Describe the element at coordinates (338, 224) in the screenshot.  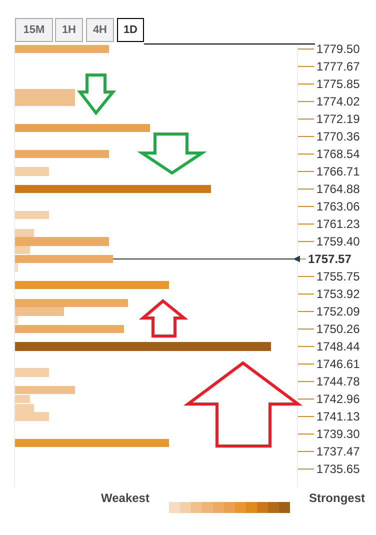
I see `y-tick-label: 1761.23` at that location.